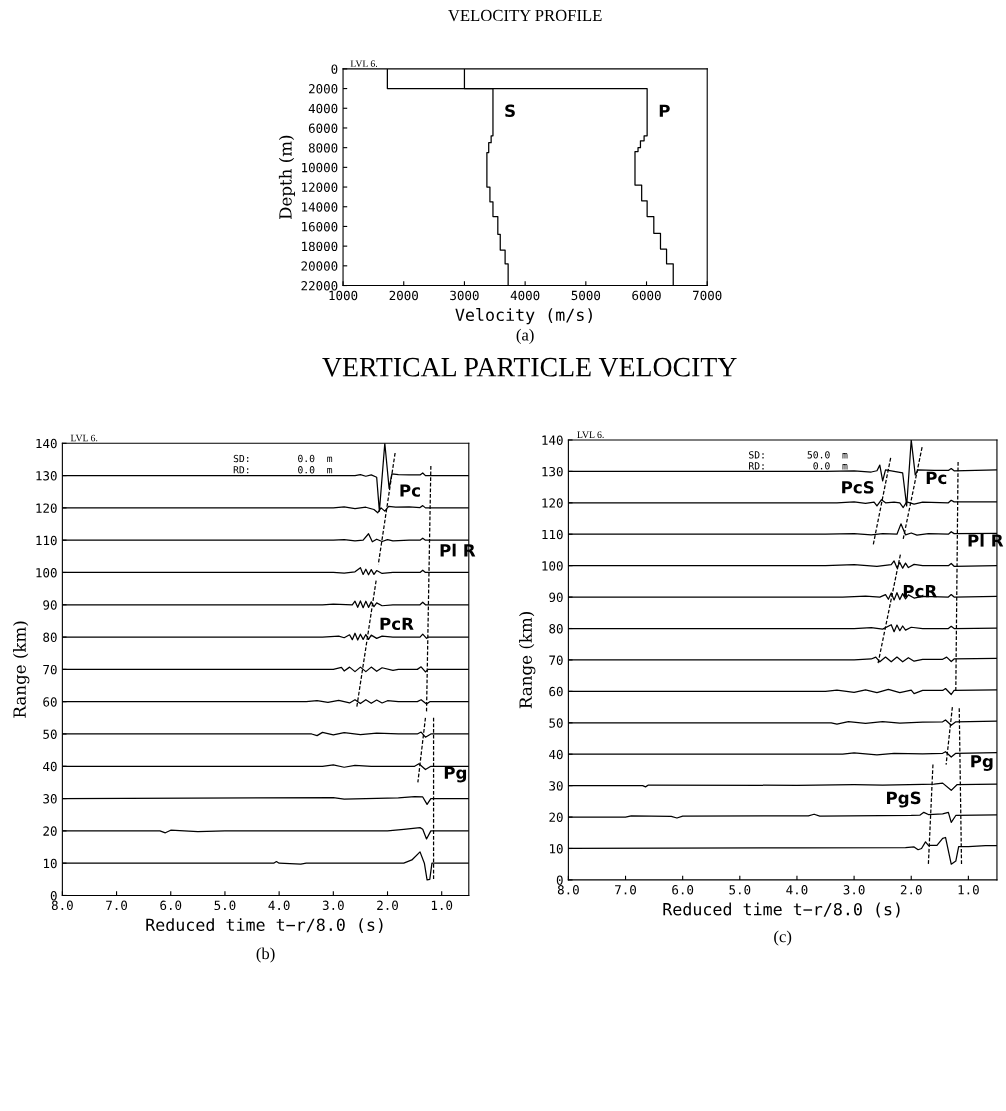 Image resolution: width=1006 pixels, height=1111 pixels. What do you see at coordinates (320, 226) in the screenshot?
I see `y-tick-label: 16000` at bounding box center [320, 226].